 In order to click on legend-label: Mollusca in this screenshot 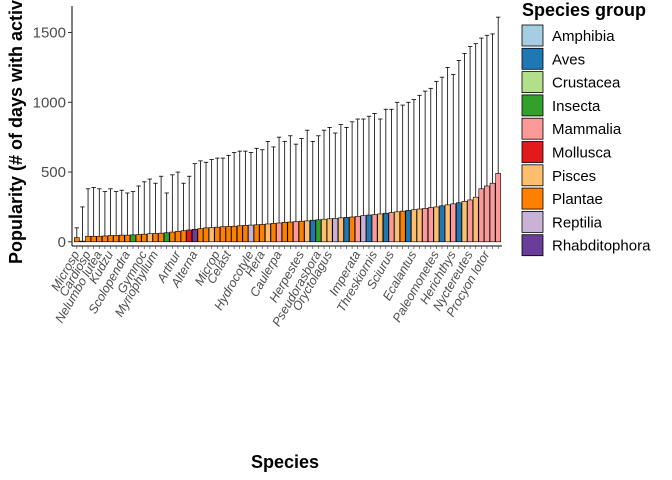, I will do `click(582, 153)`.